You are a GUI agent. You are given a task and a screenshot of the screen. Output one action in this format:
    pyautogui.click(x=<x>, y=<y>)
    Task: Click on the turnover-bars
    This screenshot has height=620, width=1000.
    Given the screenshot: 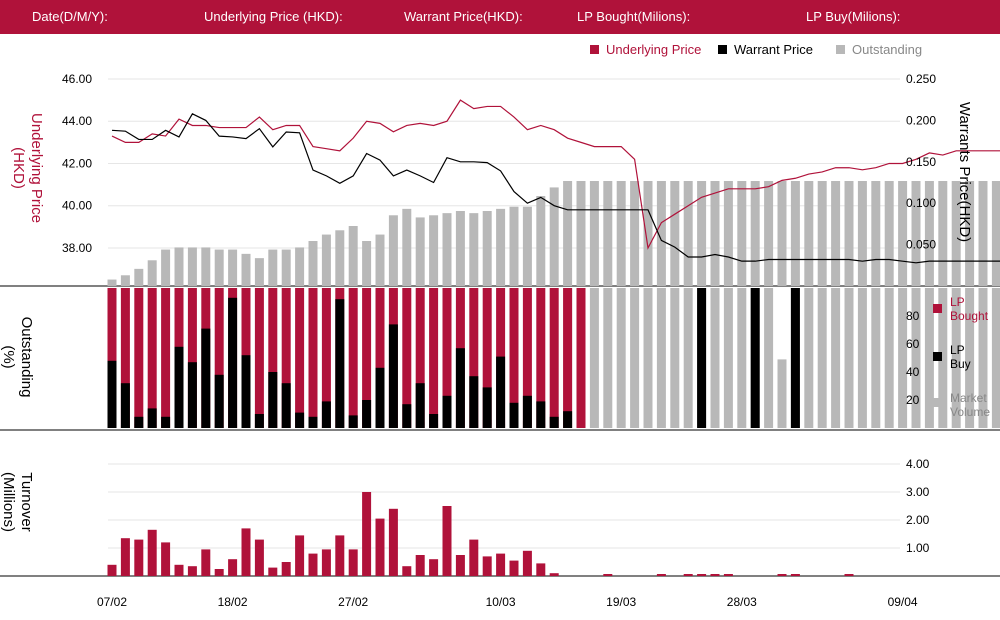 What is the action you would take?
    pyautogui.click(x=480, y=534)
    